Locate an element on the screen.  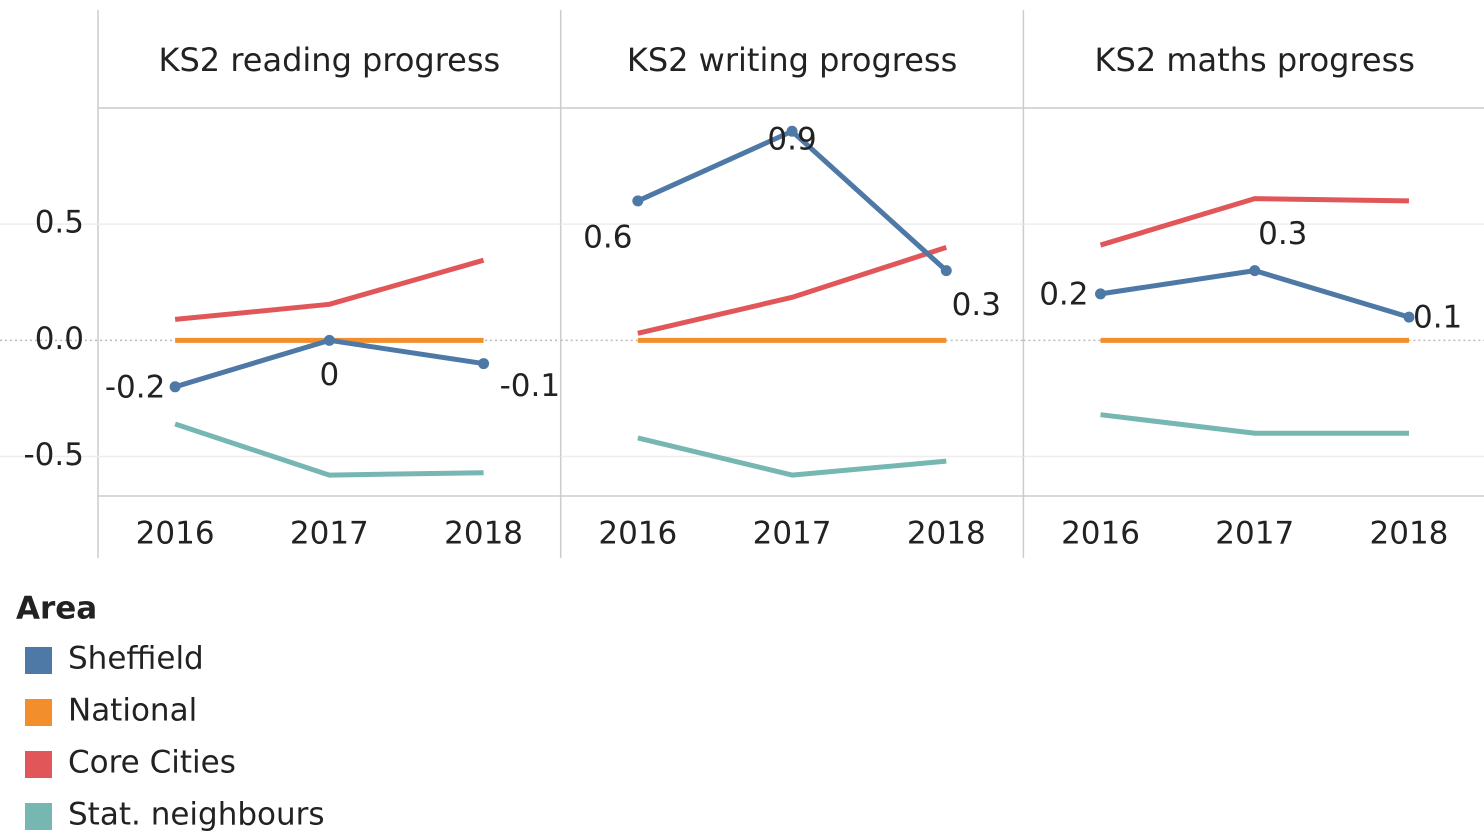
data-label: 0 is located at coordinates (329, 375).